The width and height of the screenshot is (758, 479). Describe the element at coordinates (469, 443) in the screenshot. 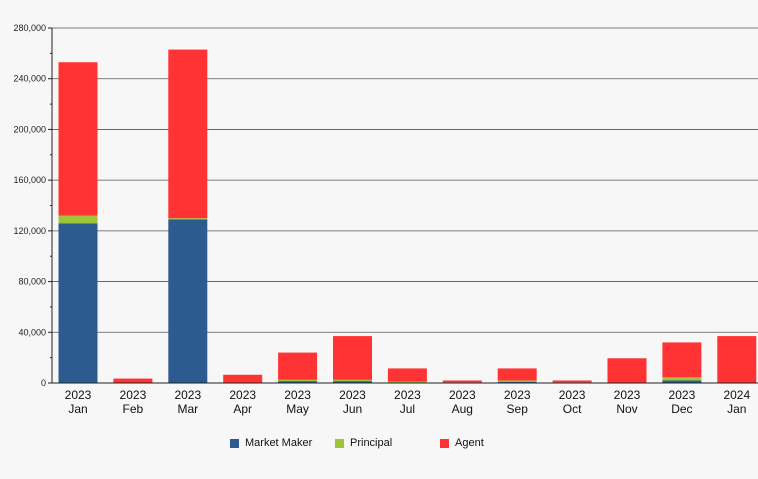

I see `legend-label-agent: Agent` at that location.